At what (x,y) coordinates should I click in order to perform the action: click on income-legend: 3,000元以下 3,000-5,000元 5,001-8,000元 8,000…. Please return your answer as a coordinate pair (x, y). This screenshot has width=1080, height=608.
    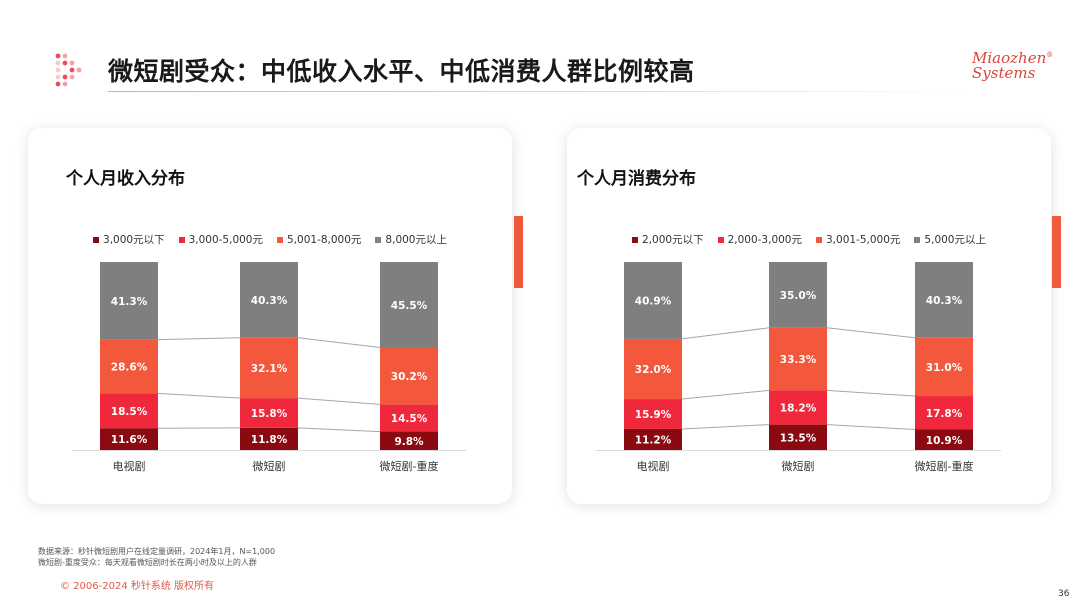
    Looking at the image, I should click on (270, 239).